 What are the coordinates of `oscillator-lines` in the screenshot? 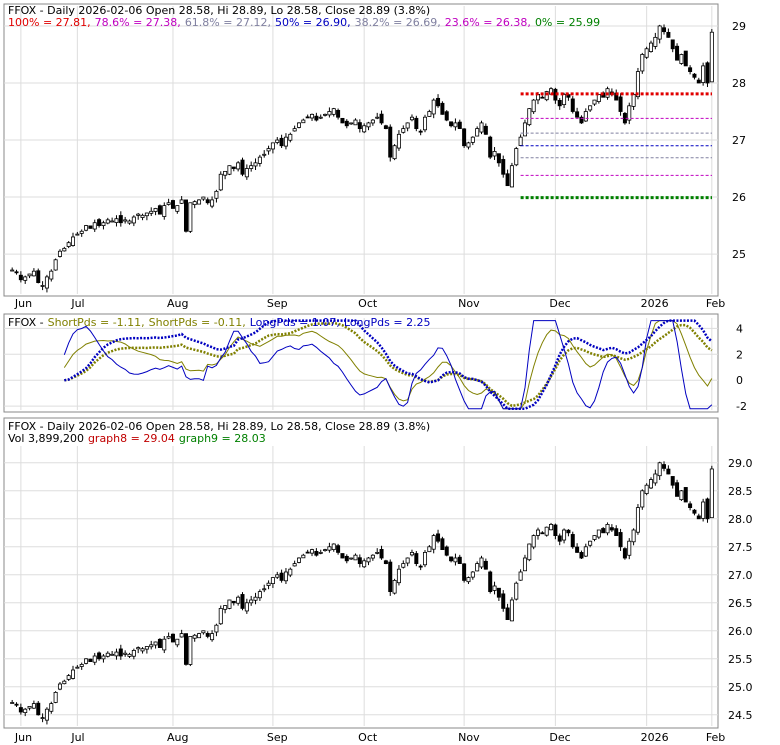 It's located at (388, 364).